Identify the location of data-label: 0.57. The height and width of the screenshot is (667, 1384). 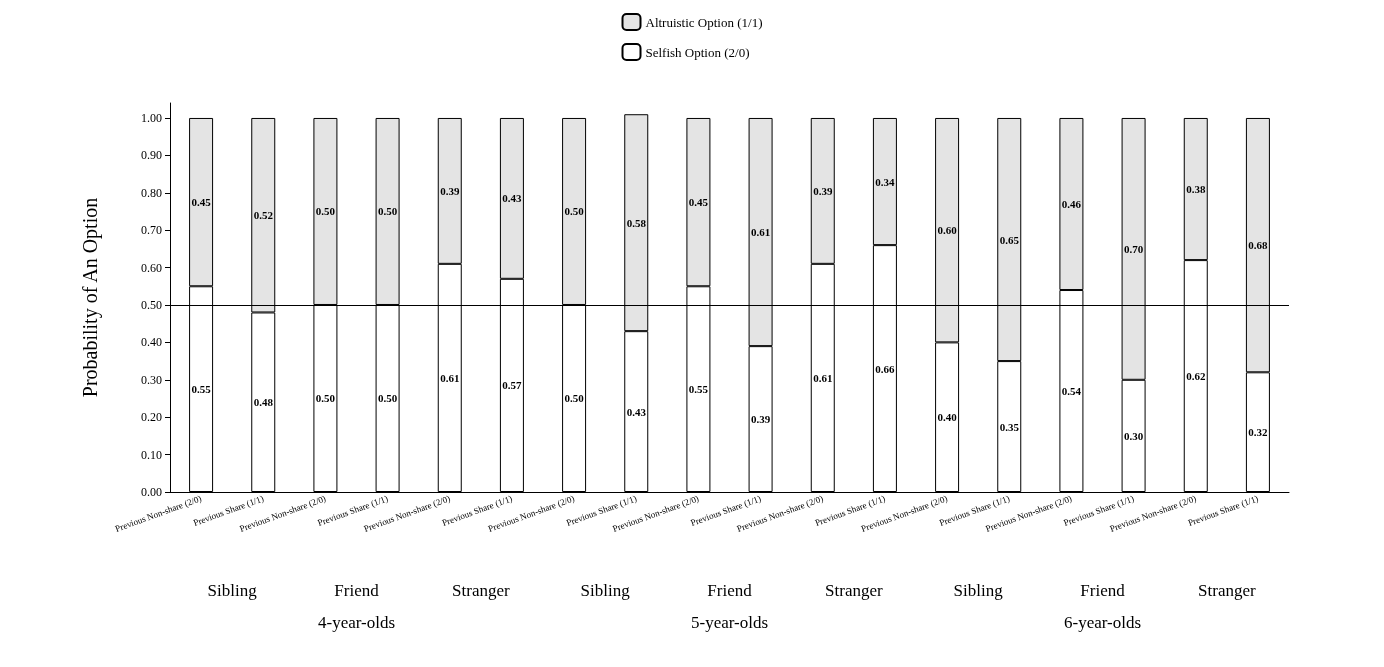
(512, 385).